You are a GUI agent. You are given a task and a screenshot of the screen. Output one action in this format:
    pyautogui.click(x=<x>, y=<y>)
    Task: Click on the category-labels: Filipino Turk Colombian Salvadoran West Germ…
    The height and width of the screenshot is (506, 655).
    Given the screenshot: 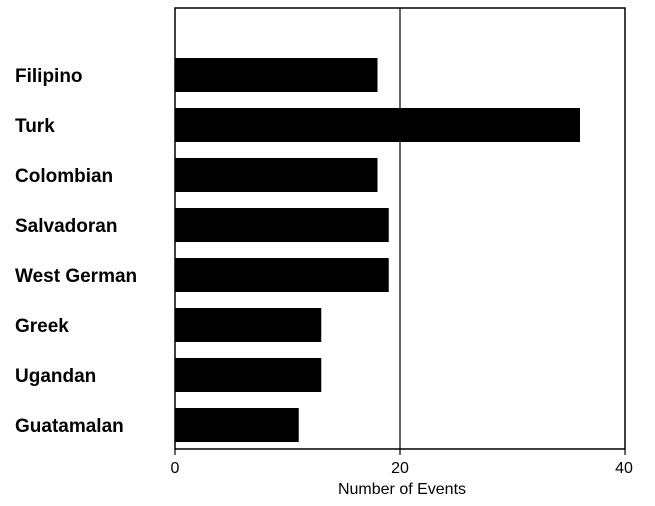 What is the action you would take?
    pyautogui.click(x=76, y=251)
    